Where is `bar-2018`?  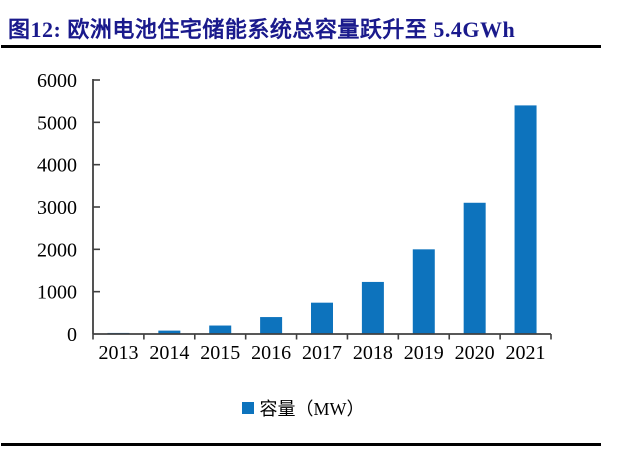
bar-2018 is located at coordinates (372, 307).